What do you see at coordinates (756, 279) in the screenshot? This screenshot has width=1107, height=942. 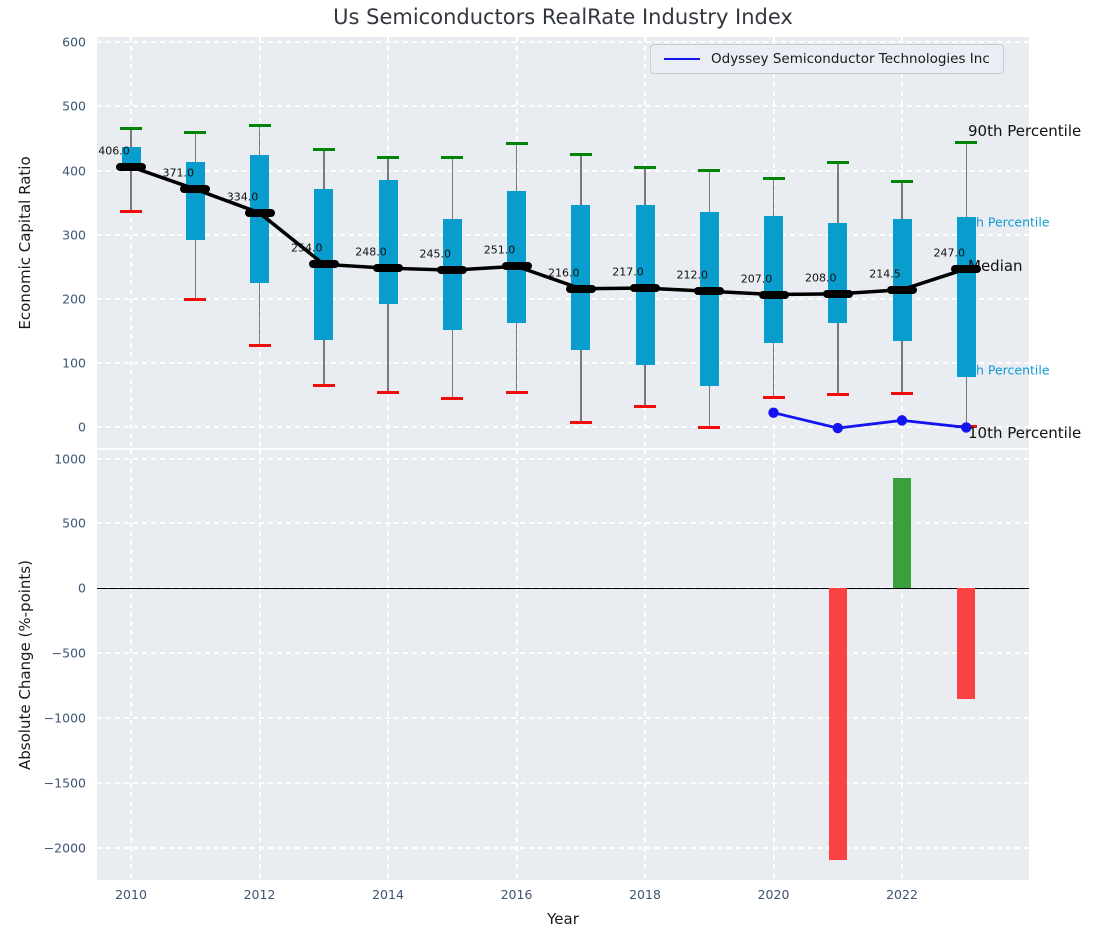 I see `median-value-label: 207.0` at bounding box center [756, 279].